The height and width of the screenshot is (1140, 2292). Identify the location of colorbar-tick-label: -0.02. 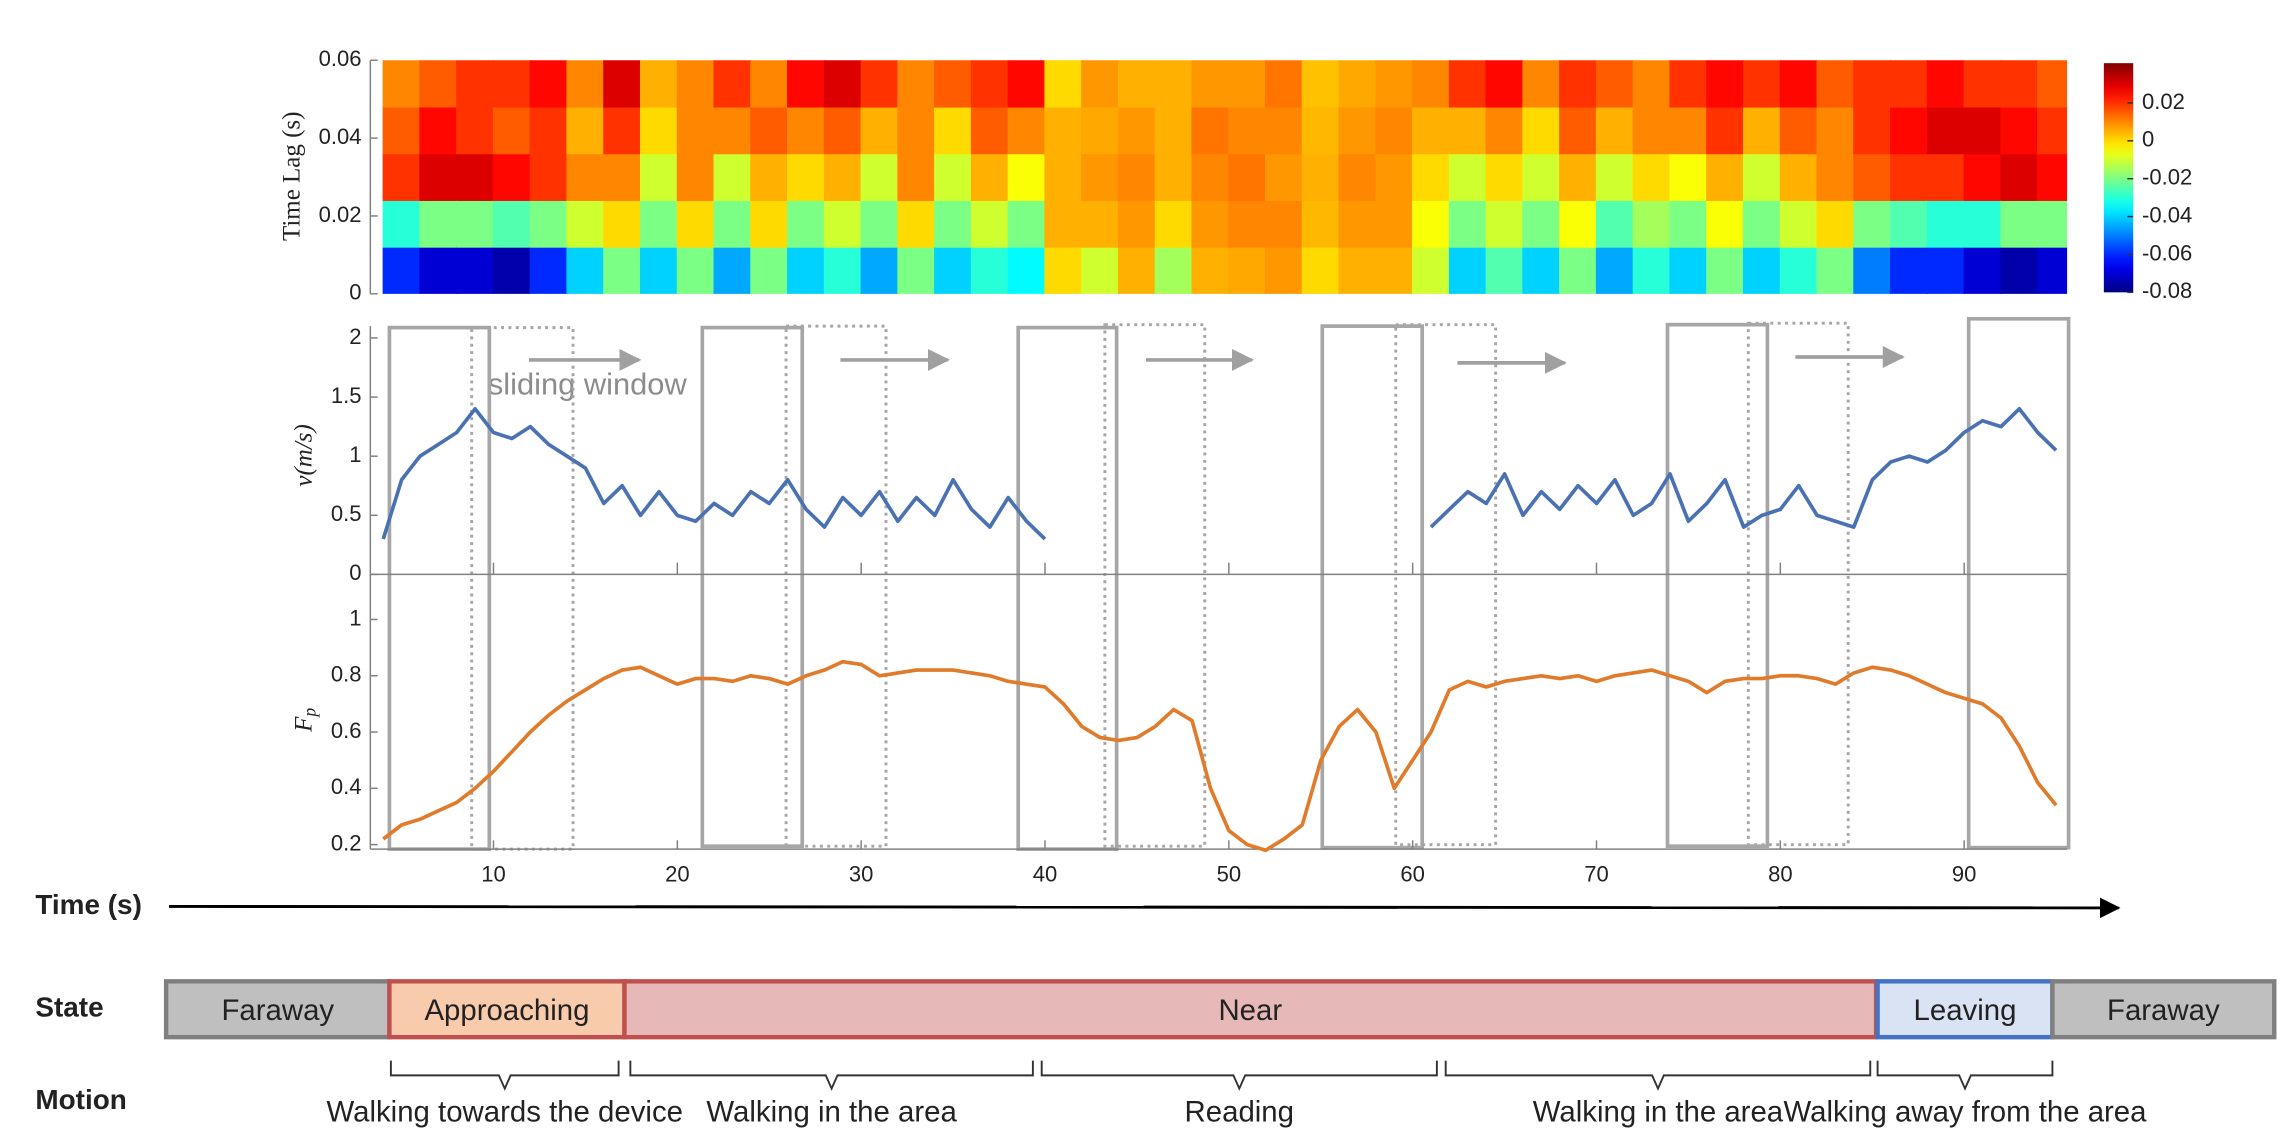
(2167, 177).